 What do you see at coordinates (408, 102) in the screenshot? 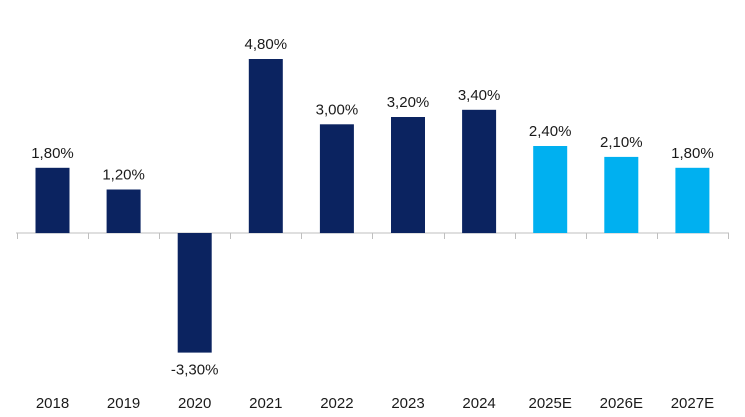
I see `data-label-2023: 3,20%` at bounding box center [408, 102].